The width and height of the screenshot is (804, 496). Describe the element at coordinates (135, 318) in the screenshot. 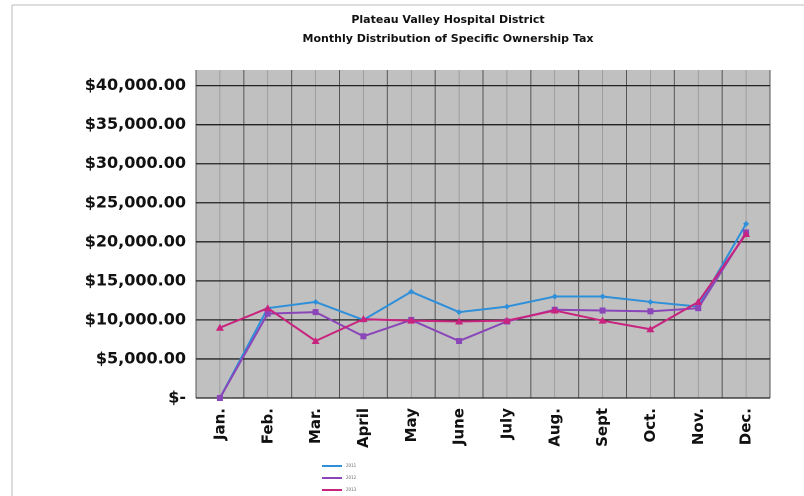

I see `y-tick-label: $10,000.00` at that location.